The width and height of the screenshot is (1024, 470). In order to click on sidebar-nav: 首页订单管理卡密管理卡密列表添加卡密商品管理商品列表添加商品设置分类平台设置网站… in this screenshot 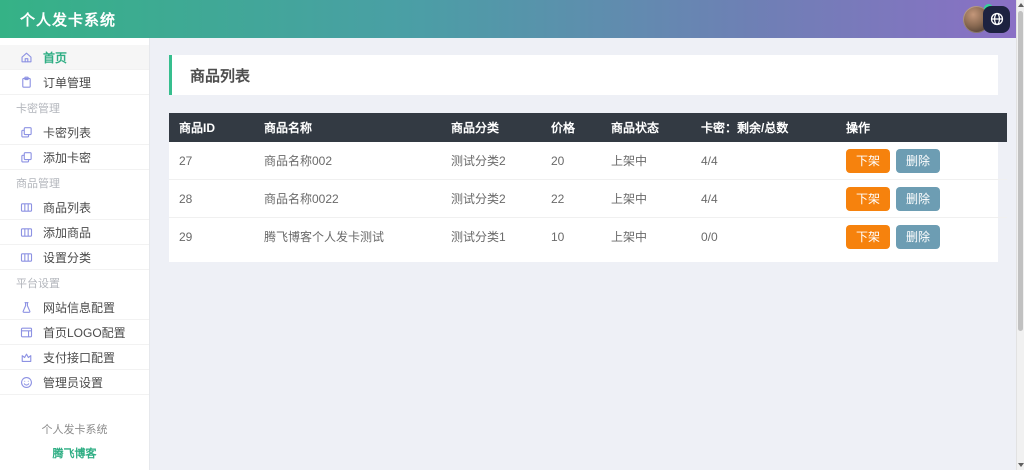, I will do `click(74, 216)`.